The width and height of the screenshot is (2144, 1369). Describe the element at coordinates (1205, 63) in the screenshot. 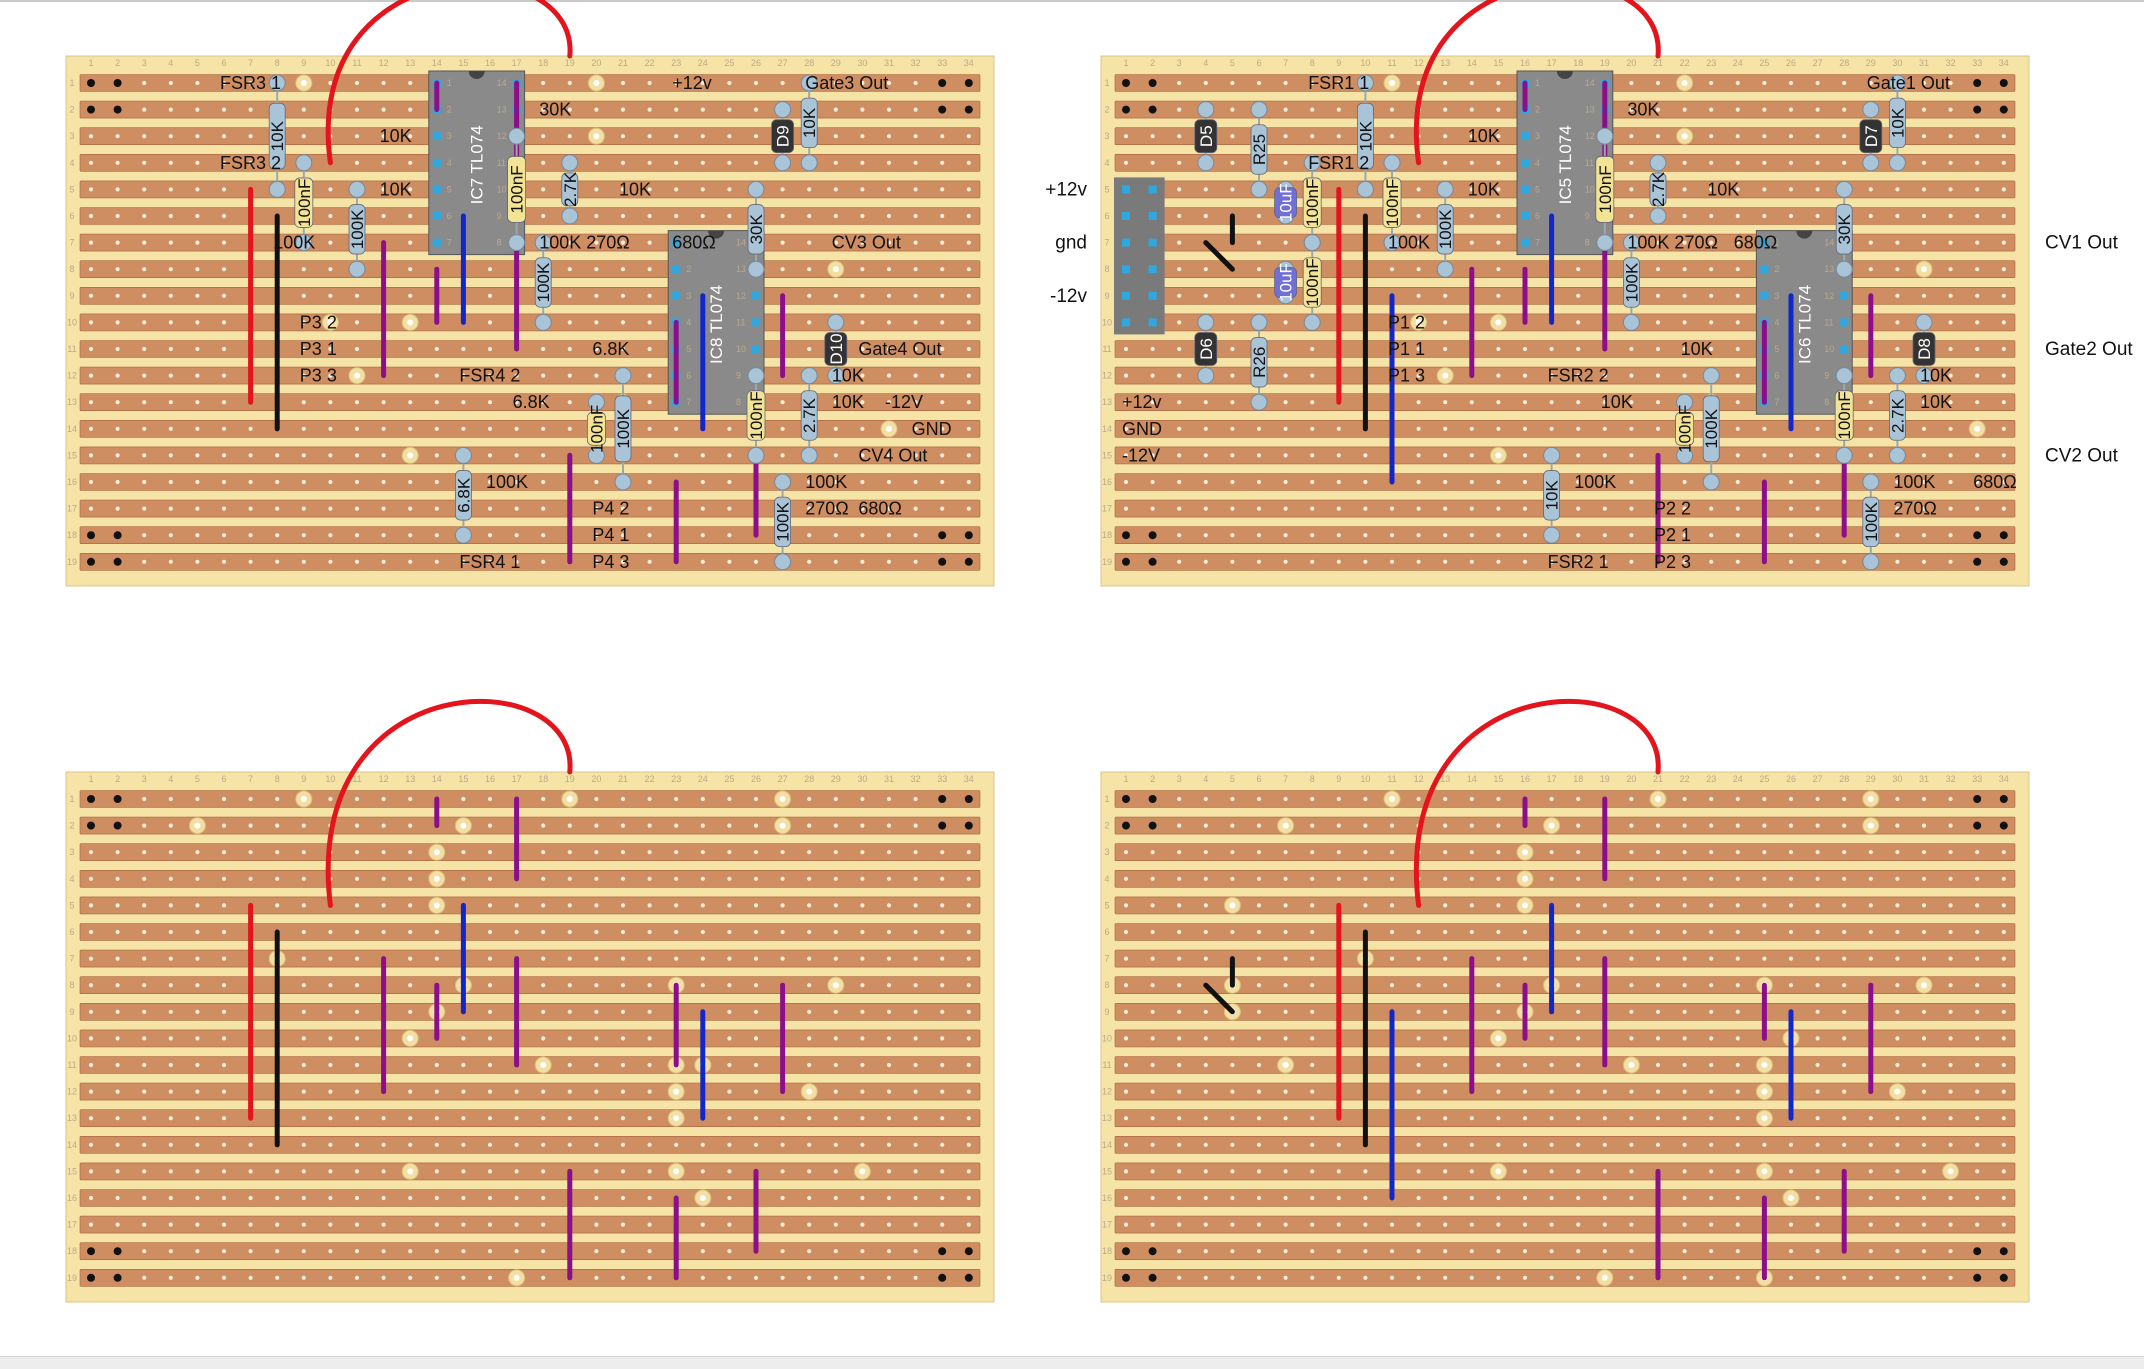

I see `column-number: 4` at that location.